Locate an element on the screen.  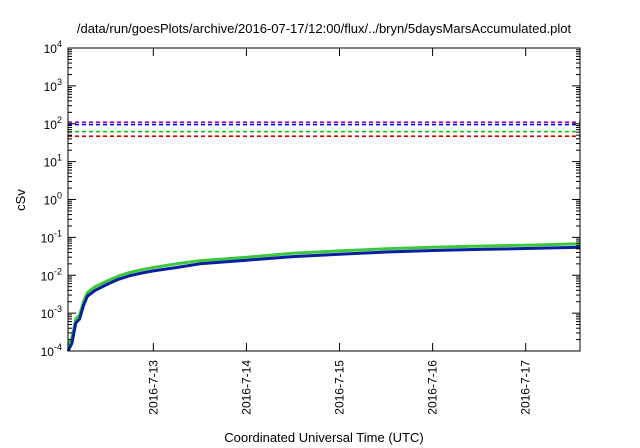
x-tick-label: 2016-7-17 is located at coordinates (526, 387).